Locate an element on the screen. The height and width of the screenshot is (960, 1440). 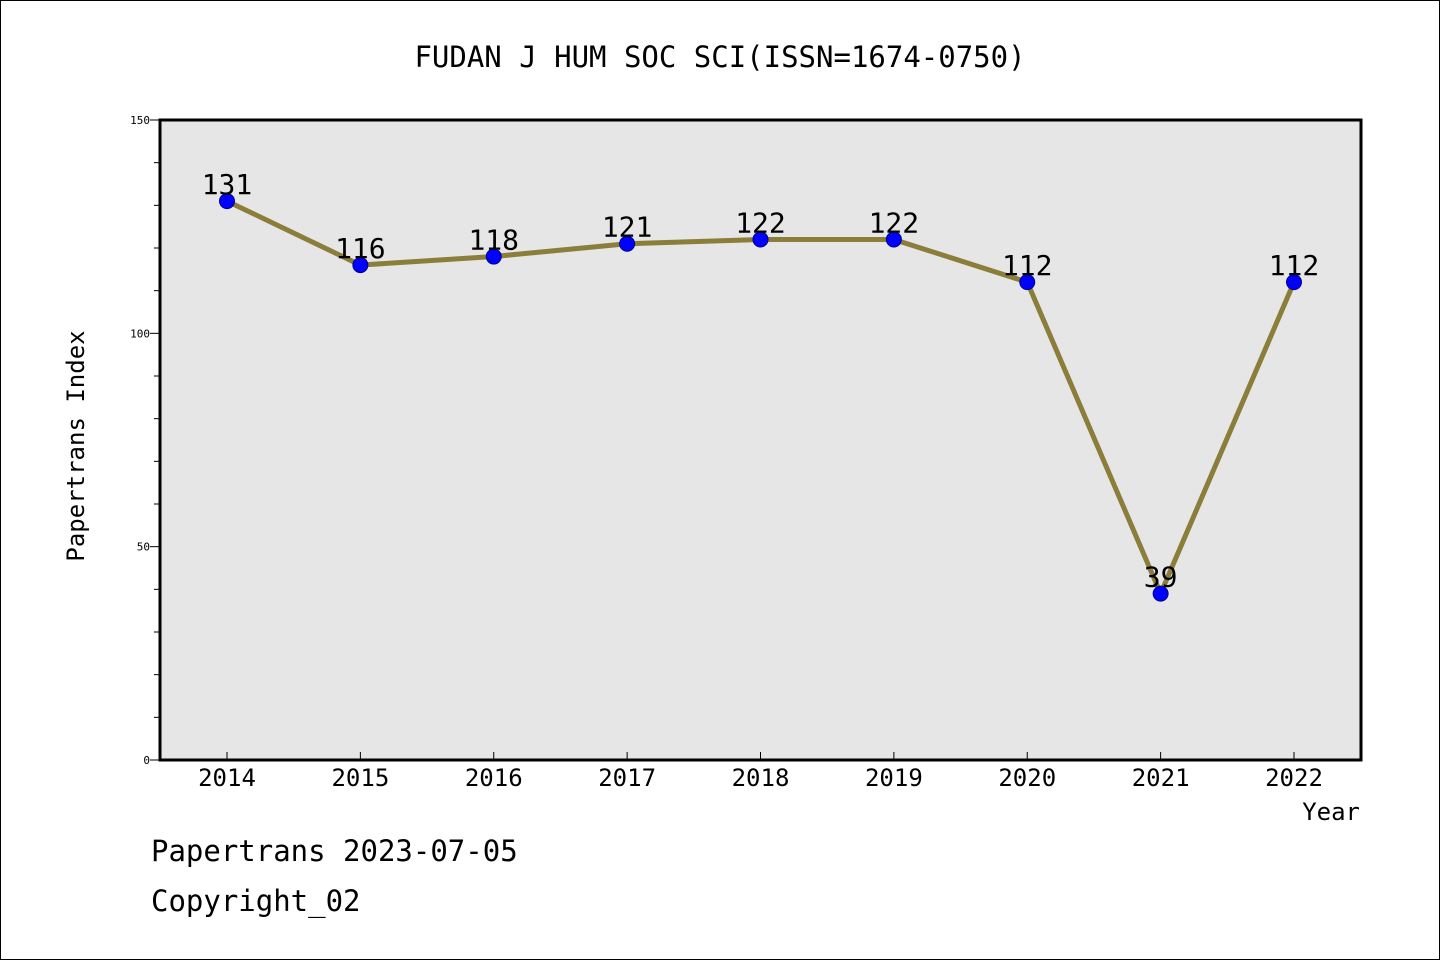
y-tick-label: 0 is located at coordinates (146, 760).